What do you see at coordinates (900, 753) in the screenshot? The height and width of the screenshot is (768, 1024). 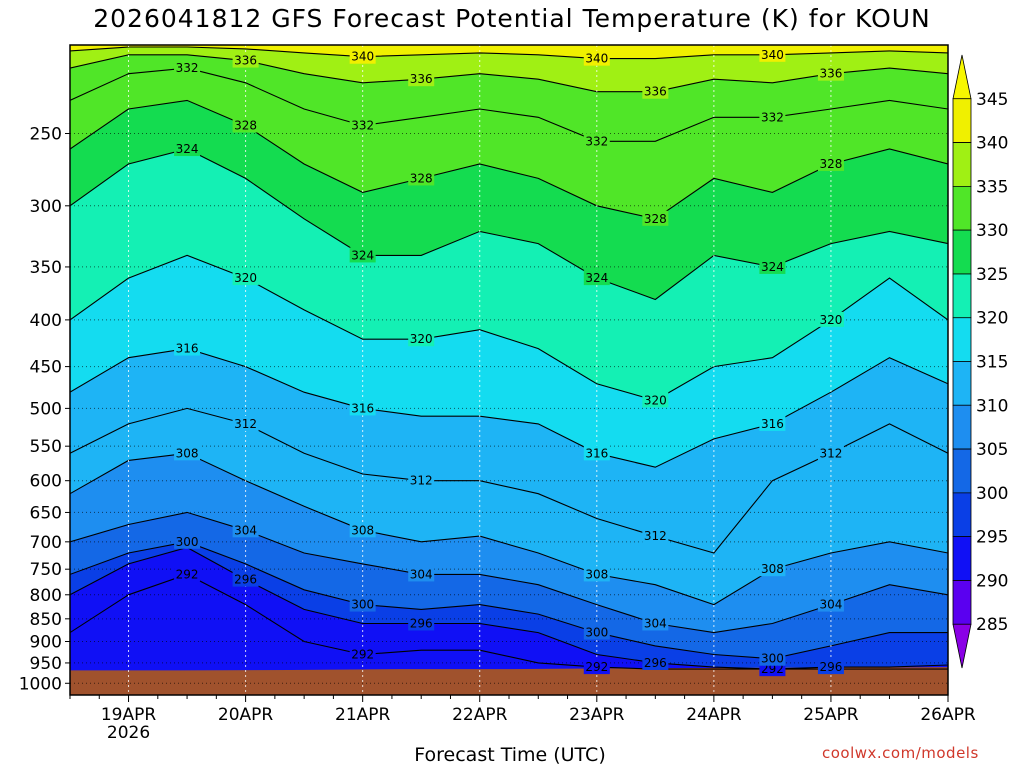 I see `credit-link: coolwx.com/models` at bounding box center [900, 753].